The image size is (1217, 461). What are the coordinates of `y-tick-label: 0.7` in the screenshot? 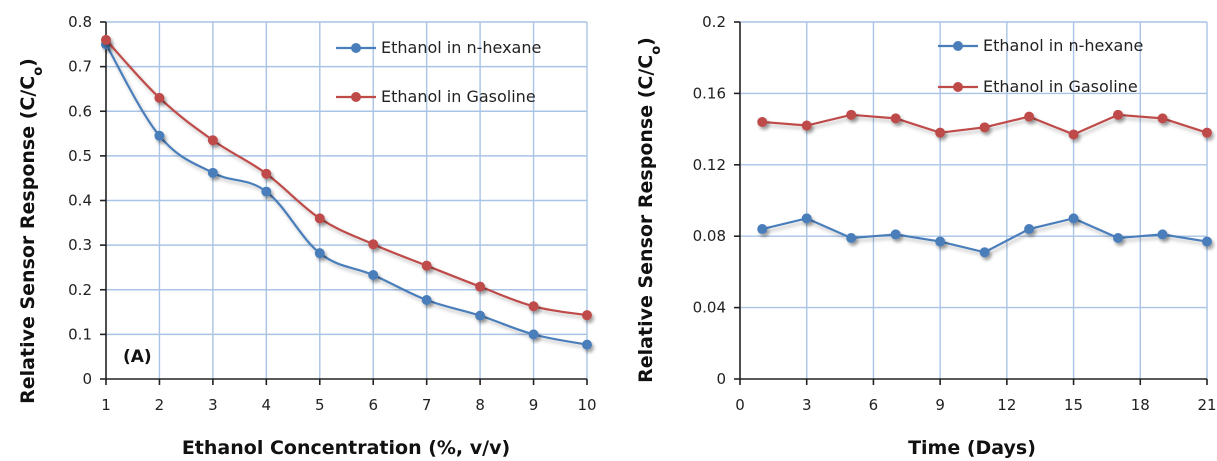 It's located at (80, 67).